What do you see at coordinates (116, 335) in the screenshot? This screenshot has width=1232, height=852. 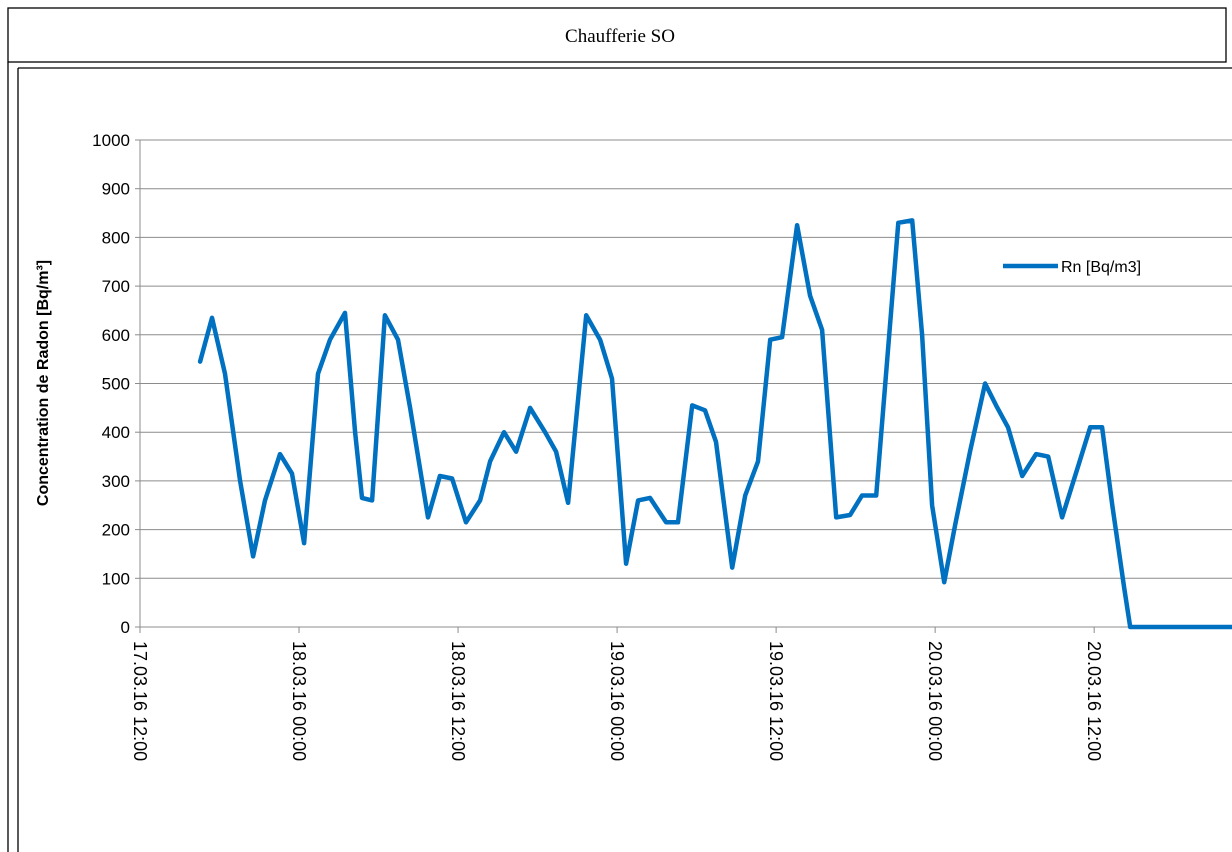 I see `y-tick-label: 600` at bounding box center [116, 335].